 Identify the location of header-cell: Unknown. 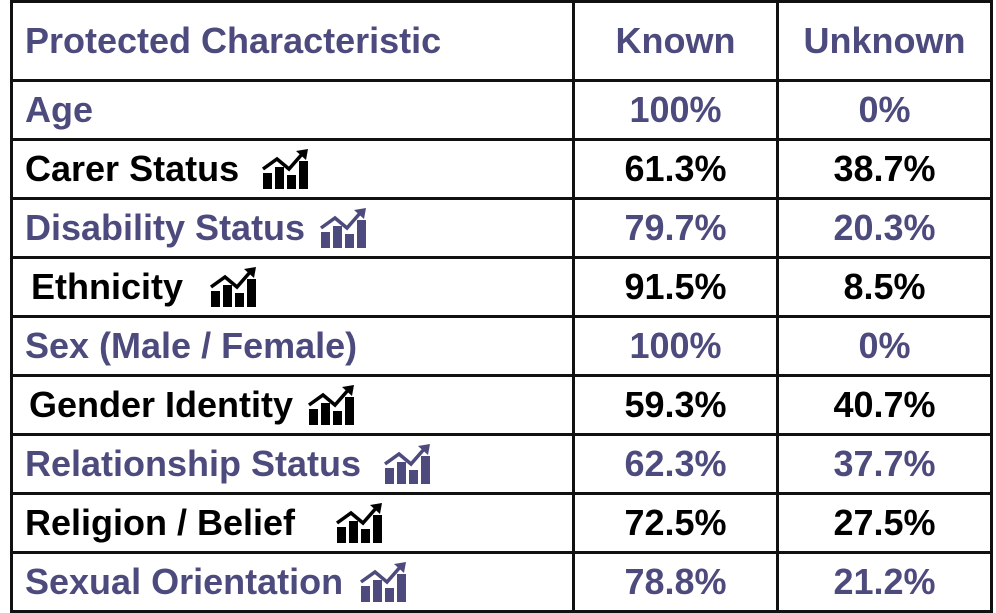
(884, 41).